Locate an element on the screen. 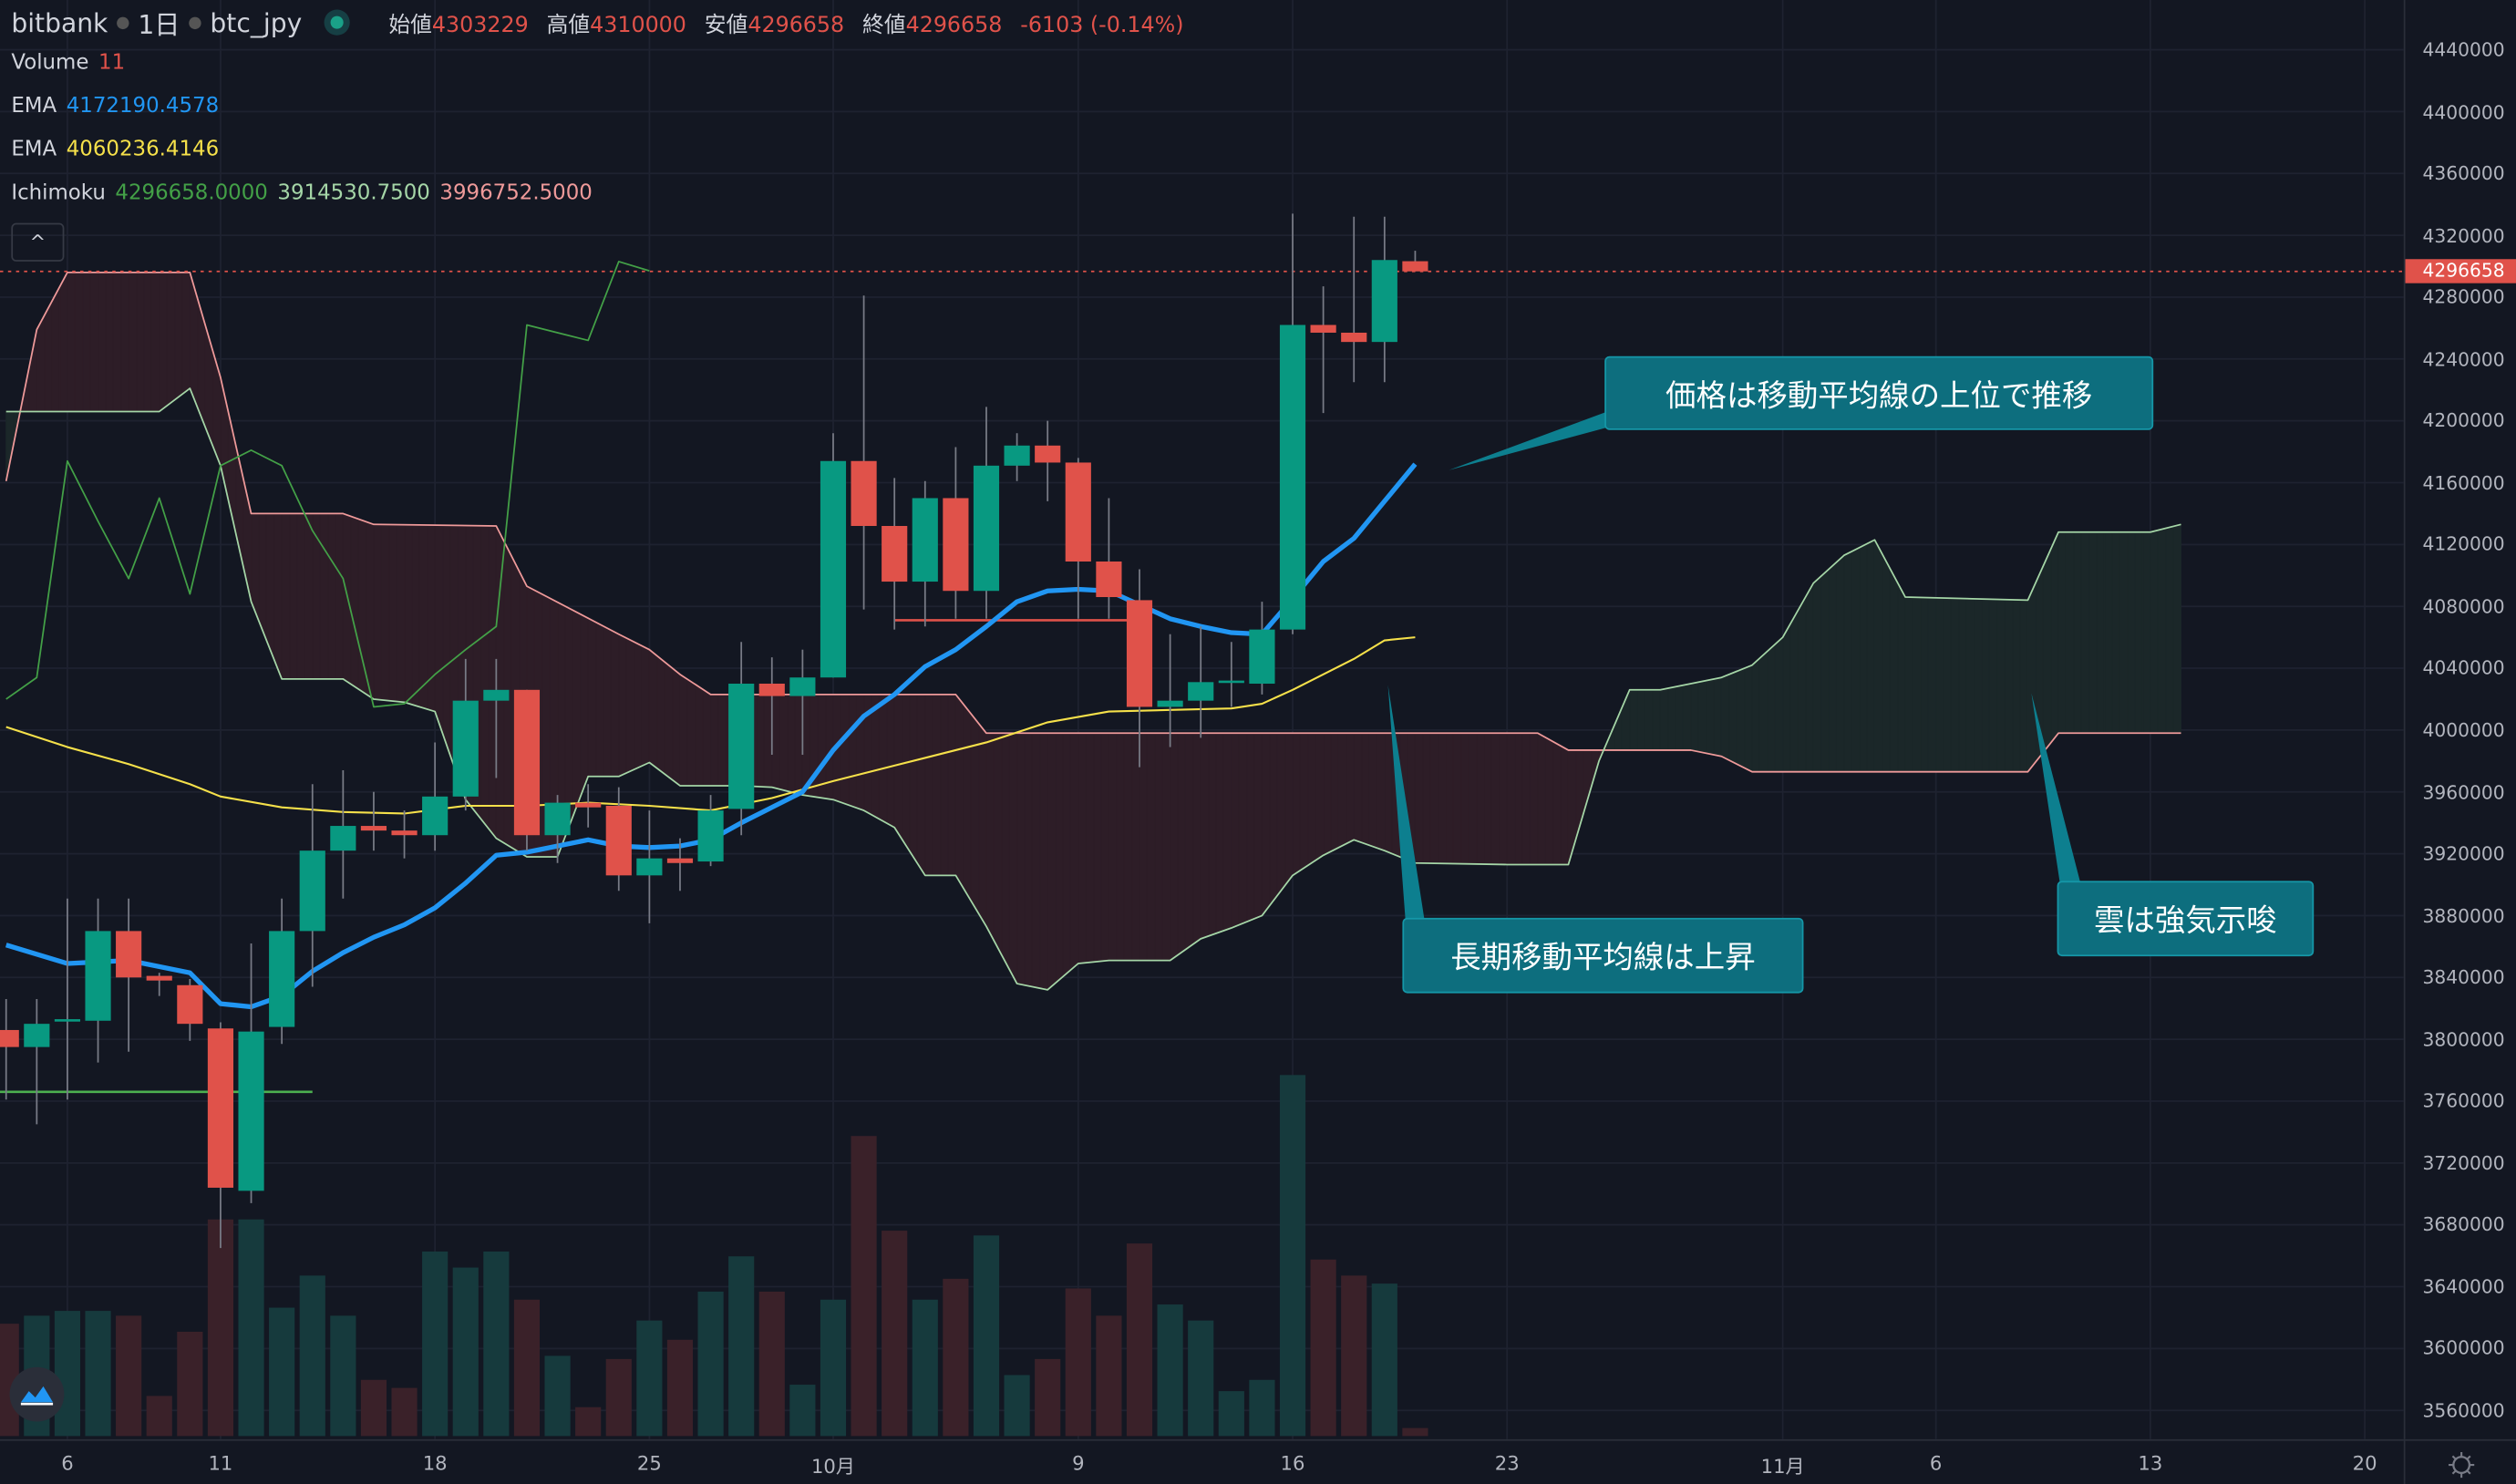 The width and height of the screenshot is (2516, 1484). tradingview-logo-icon is located at coordinates (37, 1394).